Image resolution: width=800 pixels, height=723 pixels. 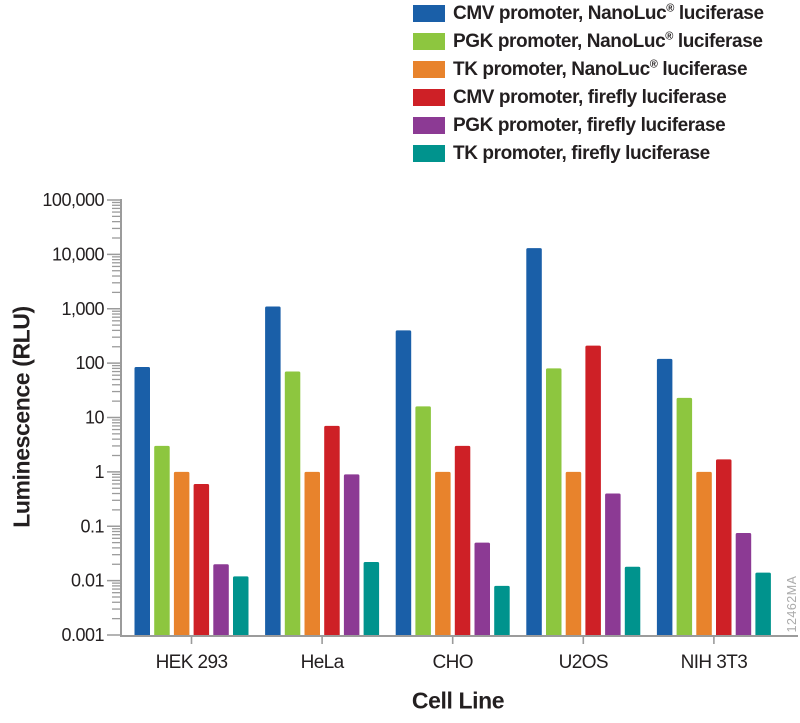 I want to click on legend-label: CMV promoter, firefly luciferase, so click(x=590, y=97).